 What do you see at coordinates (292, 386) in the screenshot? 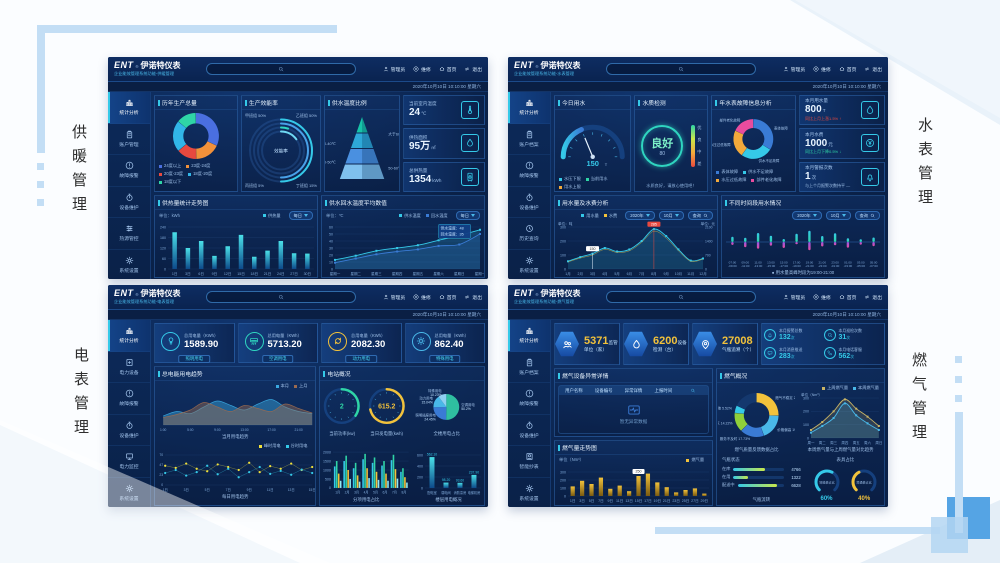
I see `legend: 本月 上月` at bounding box center [292, 386].